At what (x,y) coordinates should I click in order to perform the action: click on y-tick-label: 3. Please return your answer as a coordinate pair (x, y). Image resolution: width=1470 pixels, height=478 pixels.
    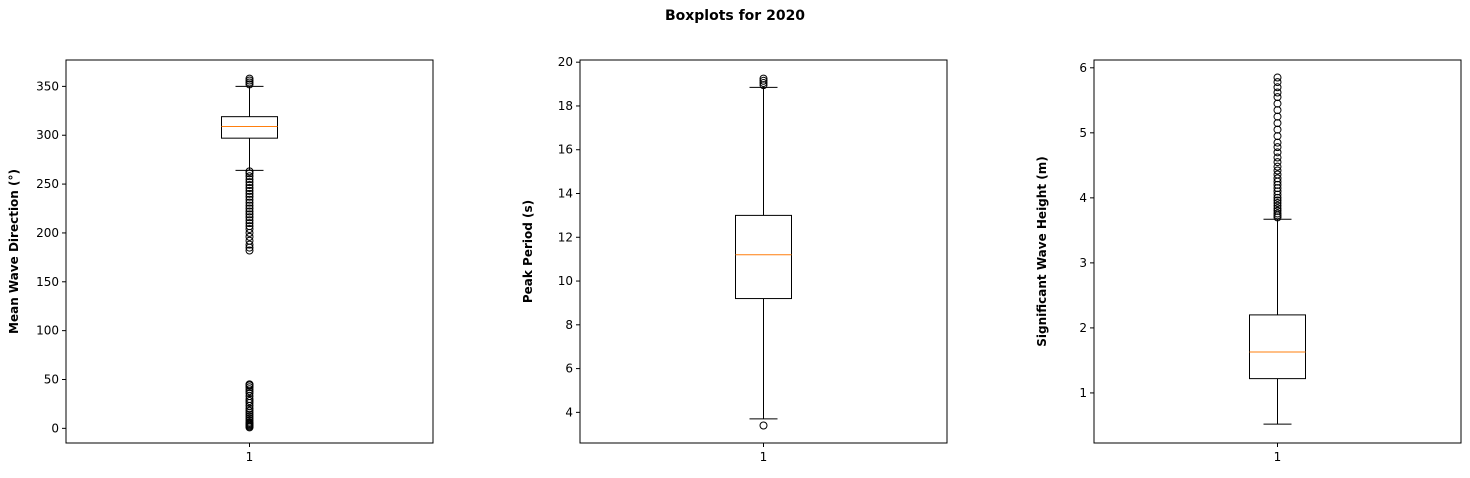
    Looking at the image, I should click on (1083, 263).